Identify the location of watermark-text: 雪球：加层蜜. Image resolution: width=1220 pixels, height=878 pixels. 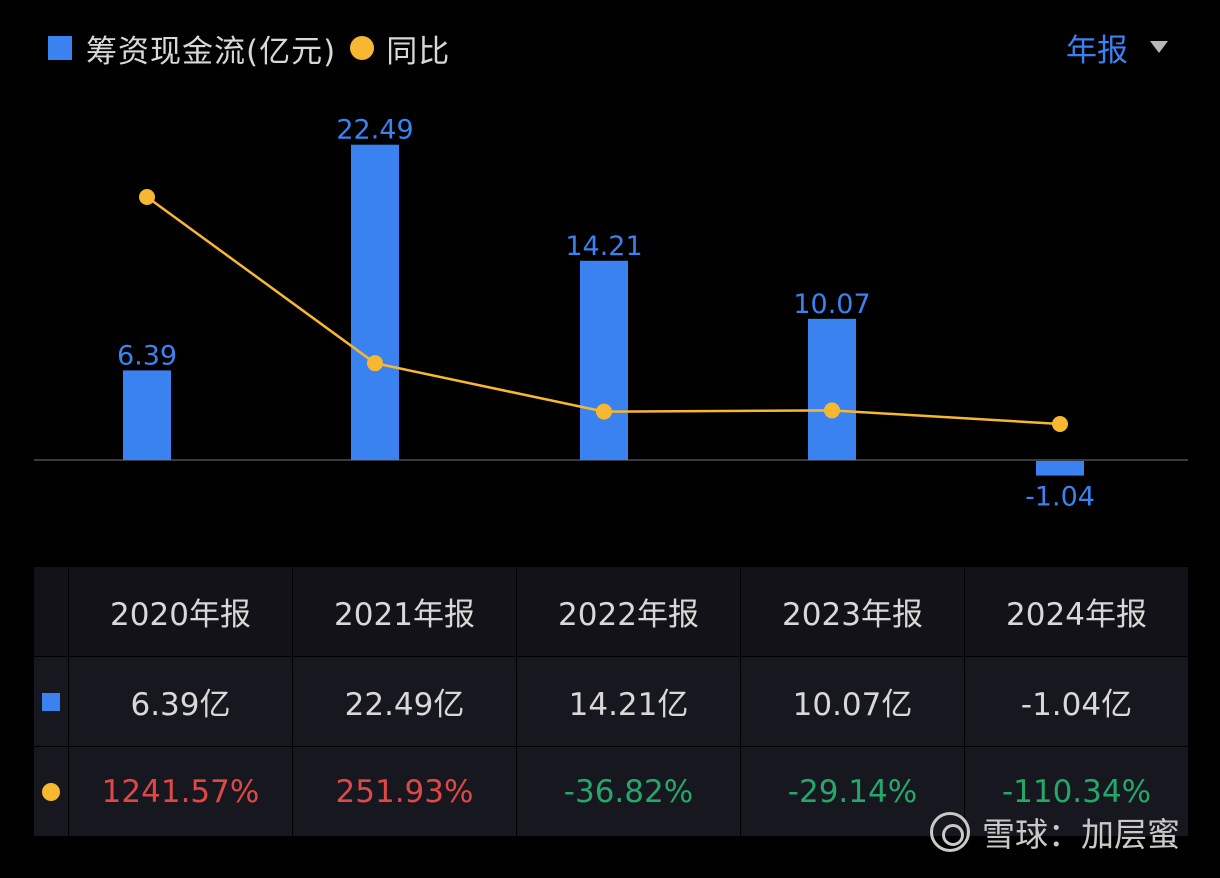
(1081, 834).